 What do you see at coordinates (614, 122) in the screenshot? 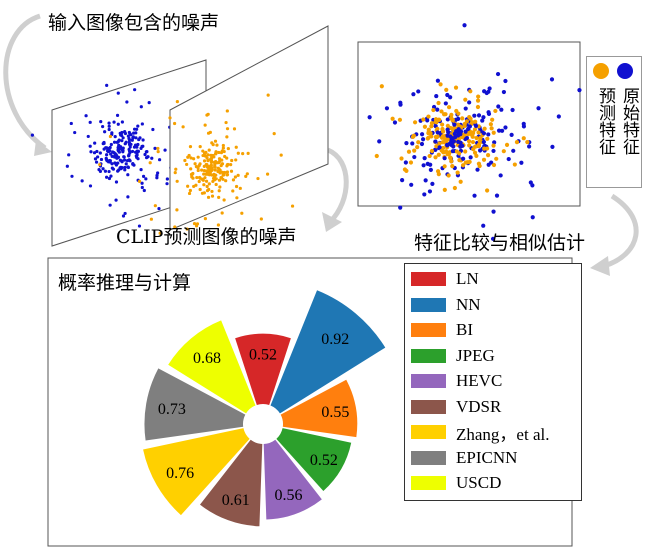
I see `feature-legend: 原始特征 预测特征` at bounding box center [614, 122].